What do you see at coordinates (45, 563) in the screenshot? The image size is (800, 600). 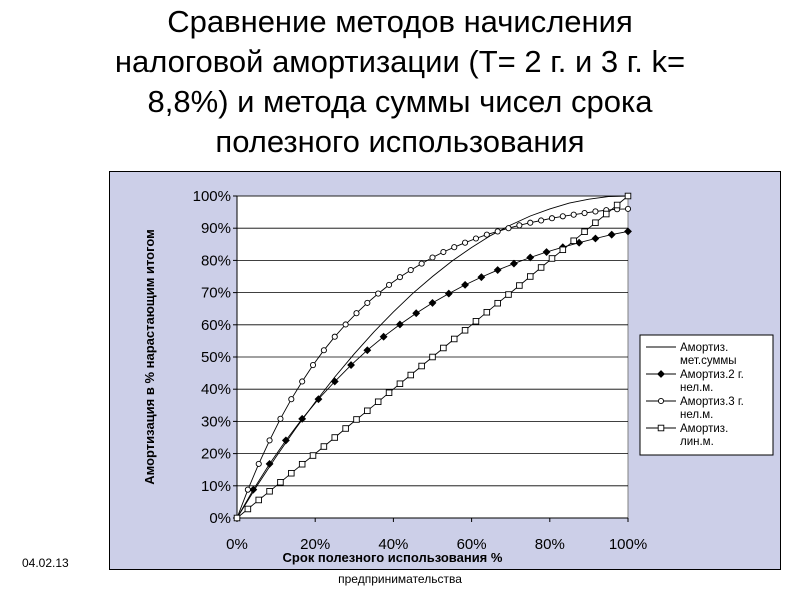 I see `slide-date: 04.02.13` at bounding box center [45, 563].